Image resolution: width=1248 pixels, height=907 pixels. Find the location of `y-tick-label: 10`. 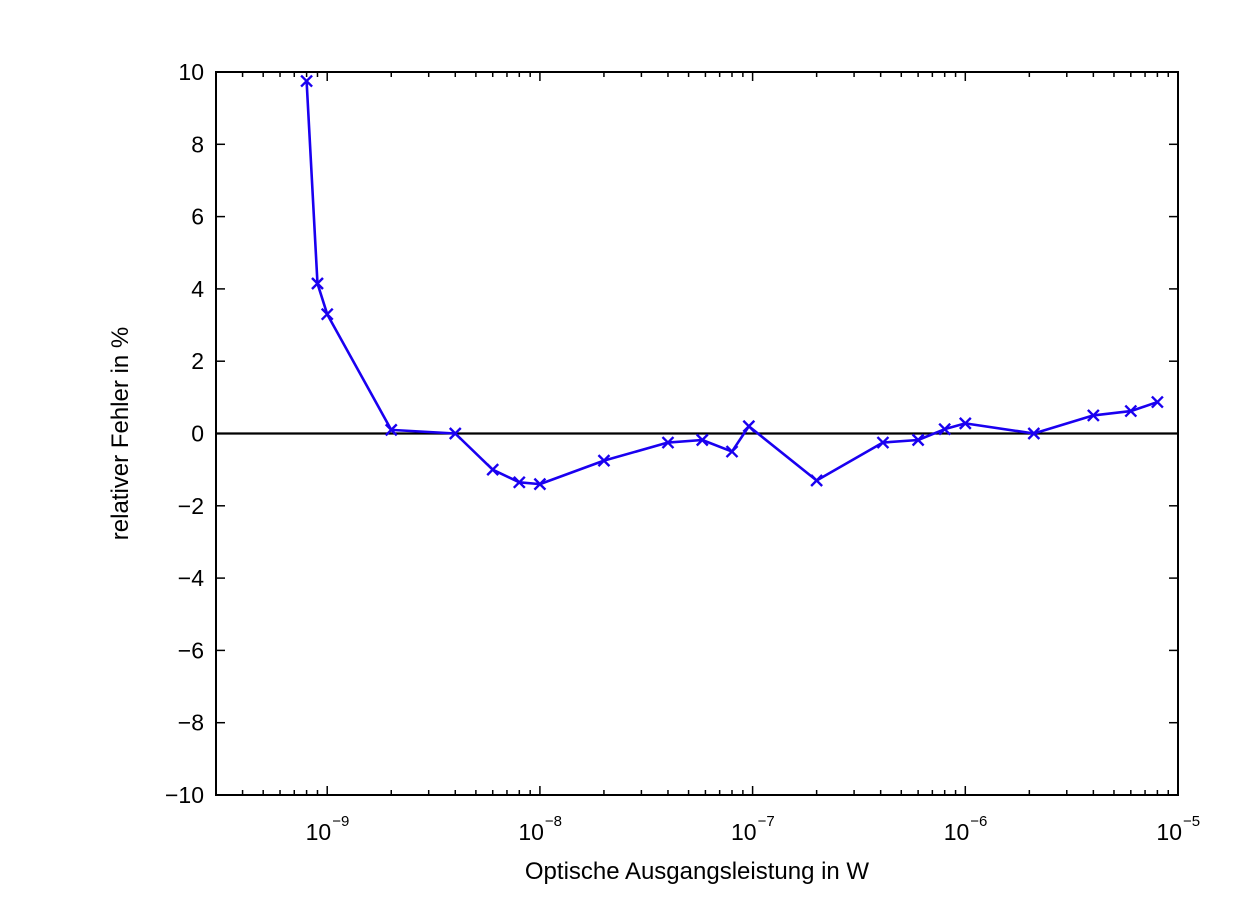

y-tick-label: 10 is located at coordinates (191, 72).